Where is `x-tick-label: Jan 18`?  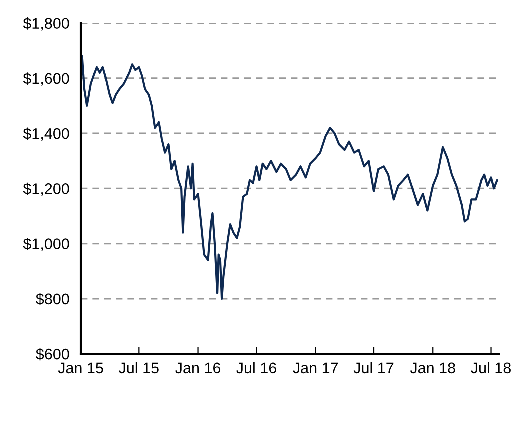 x-tick-label: Jan 18 is located at coordinates (433, 368).